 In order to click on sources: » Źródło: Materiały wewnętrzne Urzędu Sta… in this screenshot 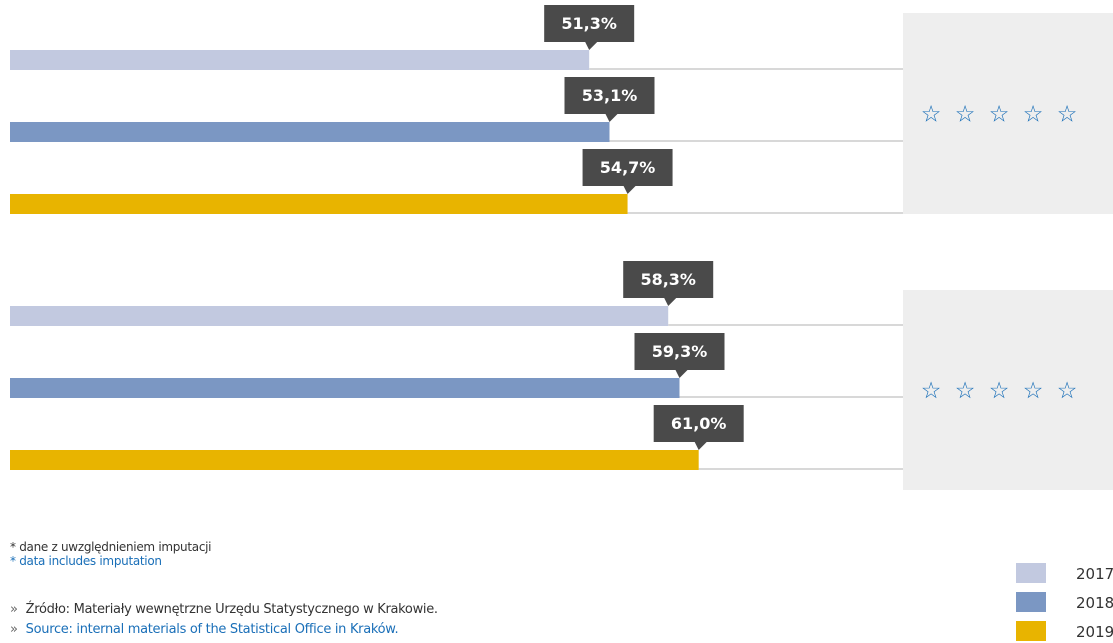, I will do `click(224, 620)`.